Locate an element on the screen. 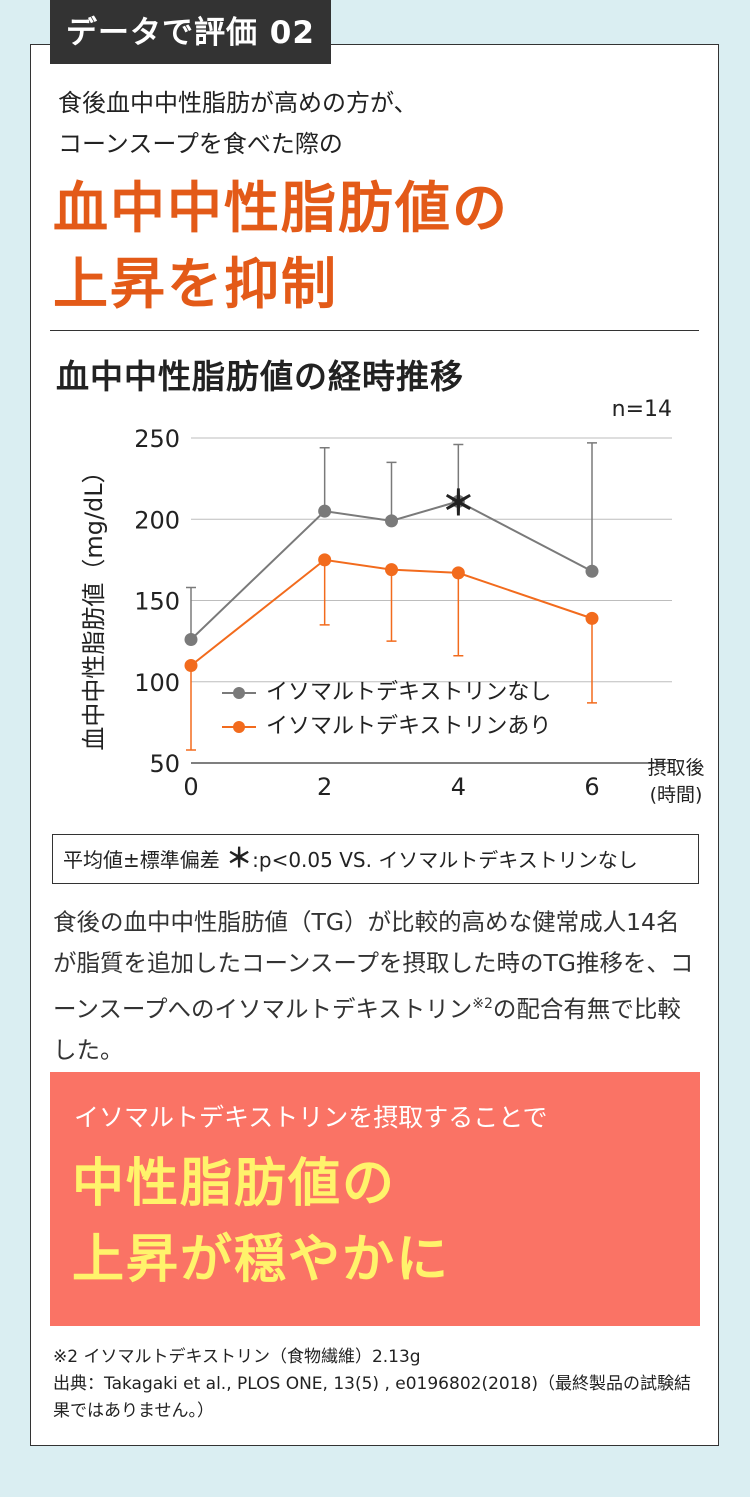 The image size is (750, 1497). x-tick-label: 4 is located at coordinates (458, 787).